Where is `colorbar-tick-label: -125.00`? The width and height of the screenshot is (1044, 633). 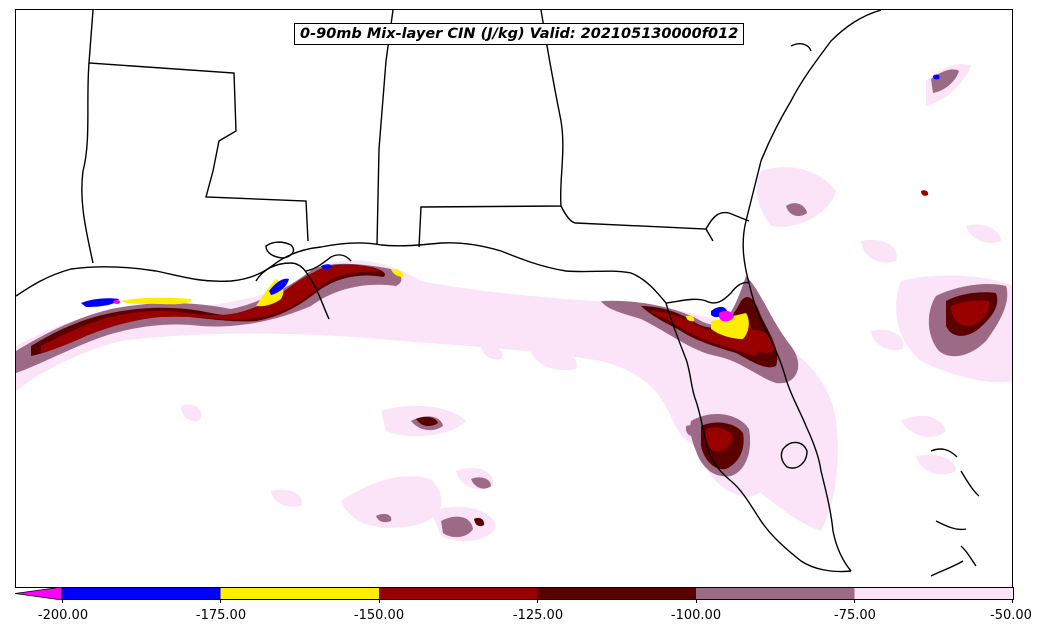 colorbar-tick-label: -125.00 is located at coordinates (538, 615).